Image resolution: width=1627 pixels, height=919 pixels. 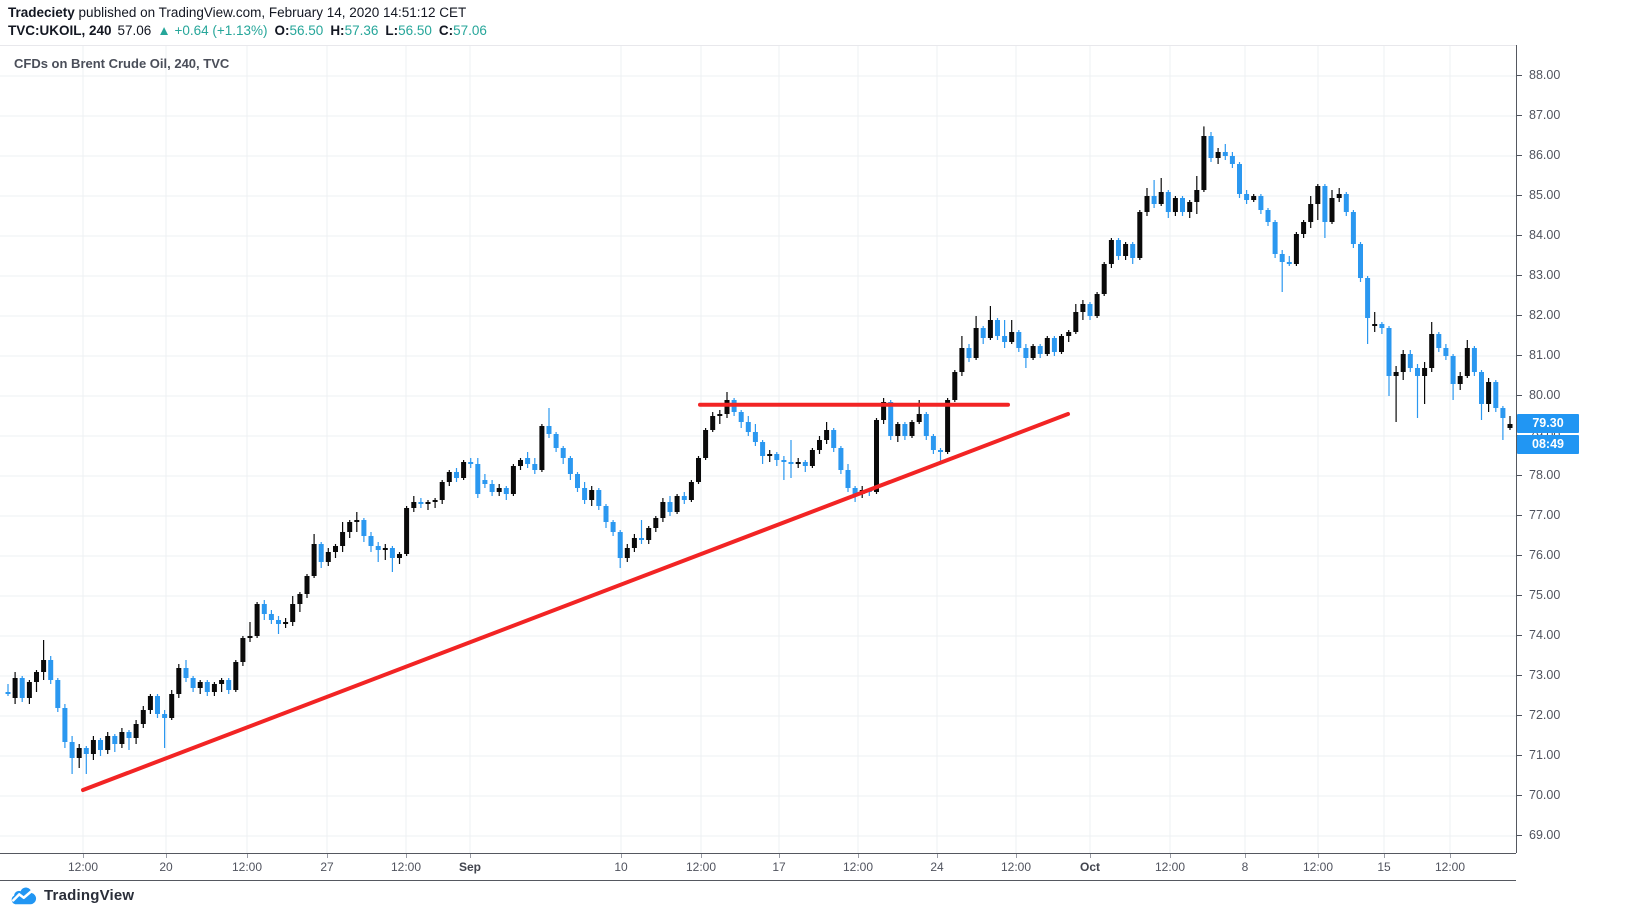 I want to click on symbol-name: TVC:UKOIL, 240, so click(x=60, y=30).